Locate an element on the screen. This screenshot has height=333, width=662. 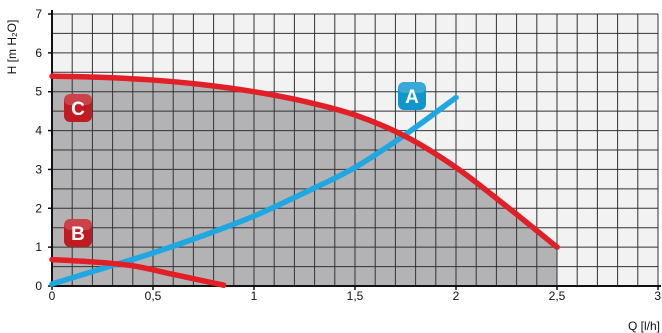
series-label: B is located at coordinates (78, 234).